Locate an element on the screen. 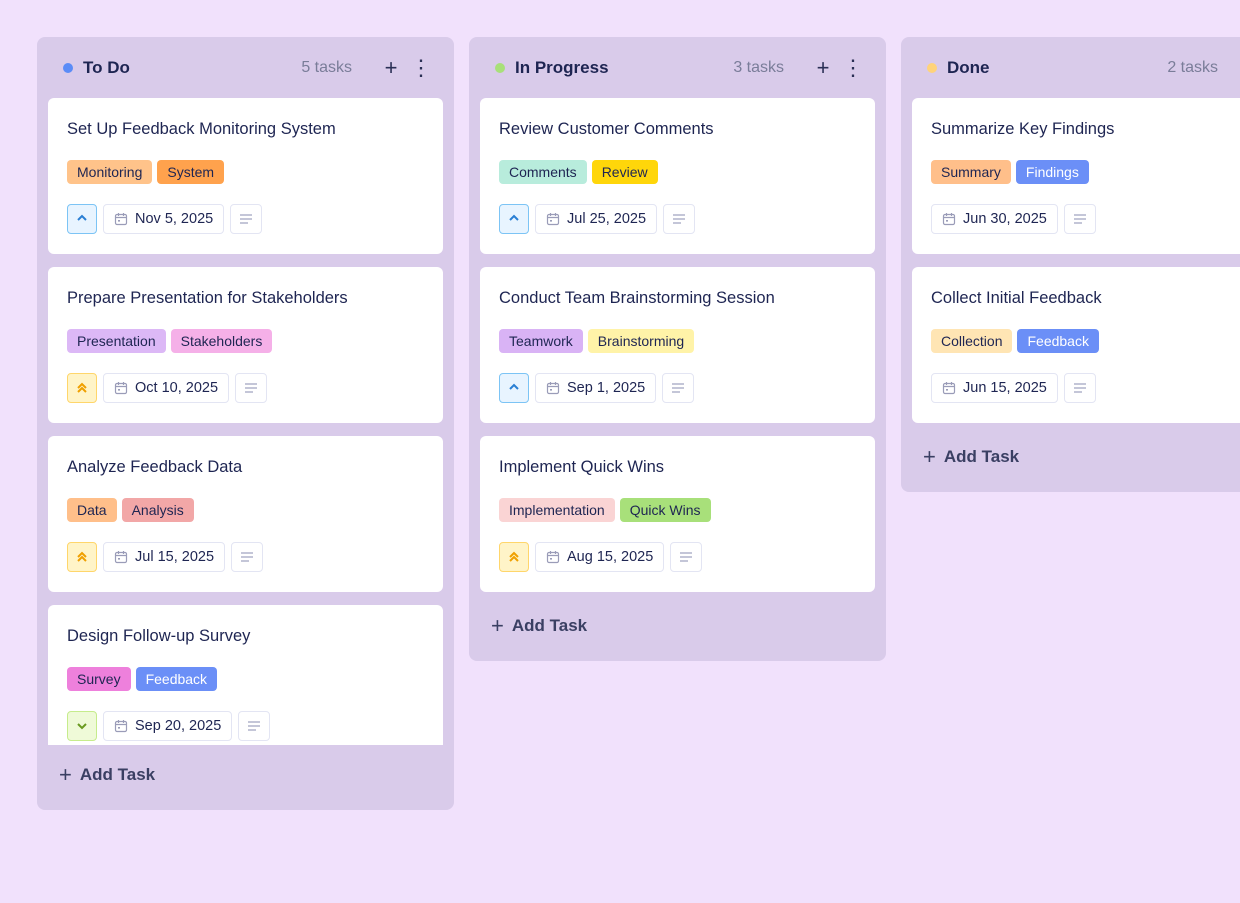 The height and width of the screenshot is (903, 1240). tag-list: Comments Review is located at coordinates (677, 172).